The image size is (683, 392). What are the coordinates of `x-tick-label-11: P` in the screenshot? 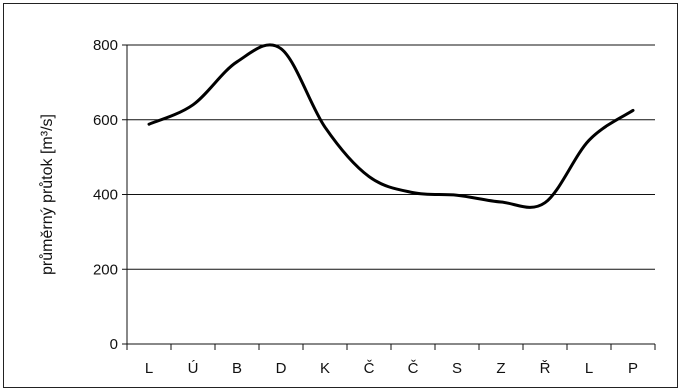 It's located at (633, 368).